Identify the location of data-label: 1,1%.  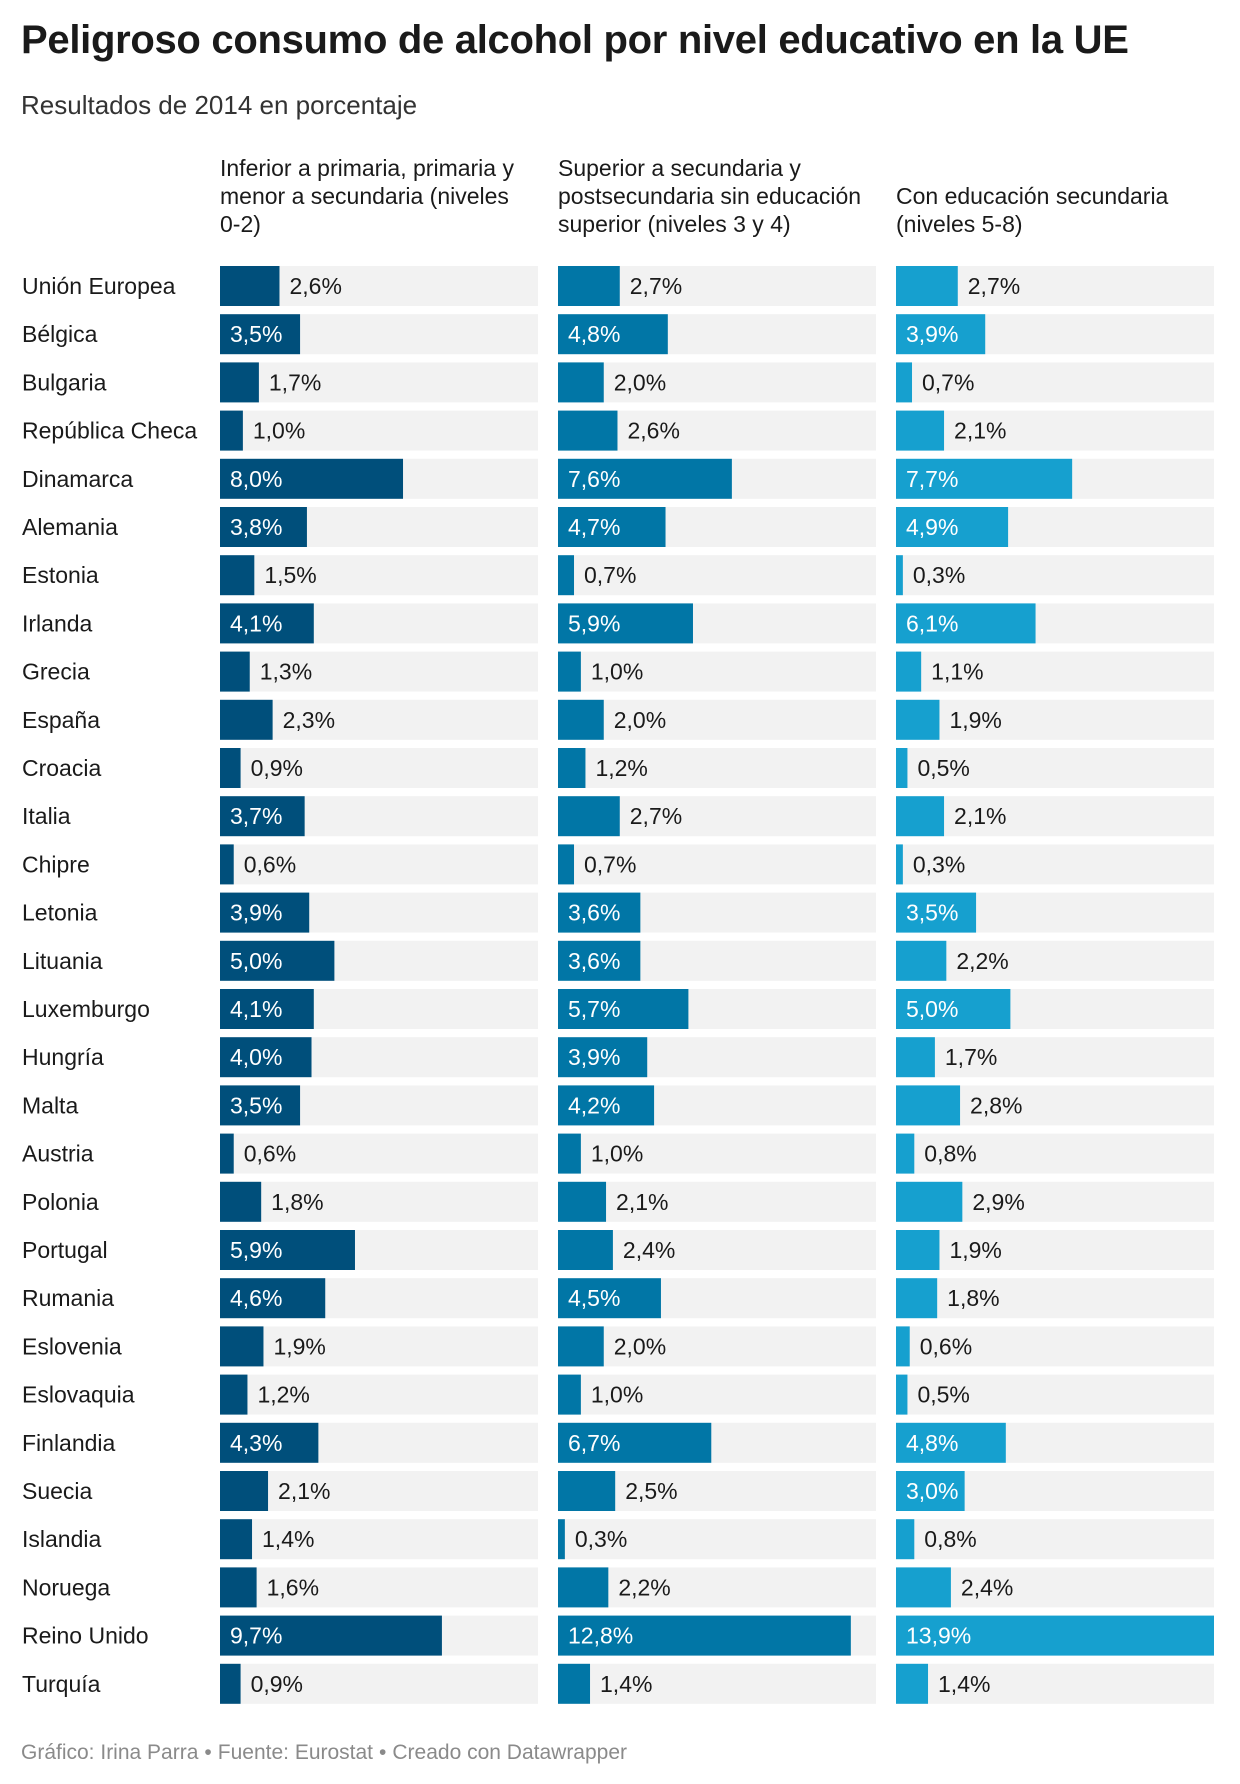
(957, 672).